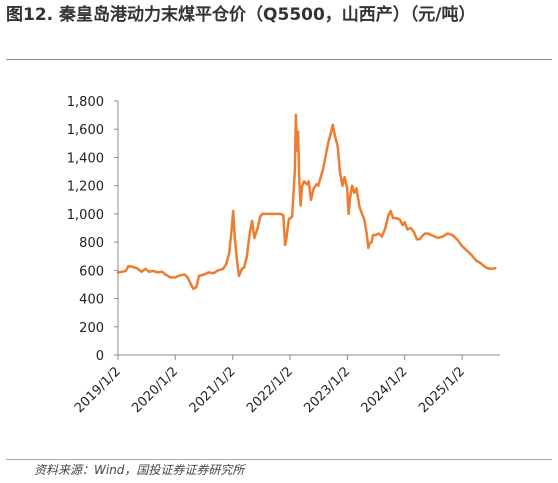 The height and width of the screenshot is (483, 558). I want to click on y-tick-label: 1,000, so click(85, 215).